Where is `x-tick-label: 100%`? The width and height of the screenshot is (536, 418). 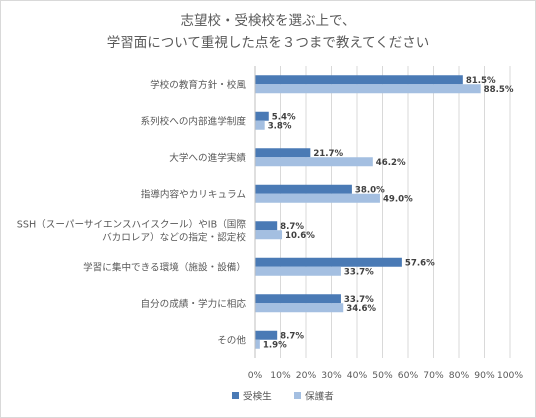 x-tick-label: 100% is located at coordinates (510, 375).